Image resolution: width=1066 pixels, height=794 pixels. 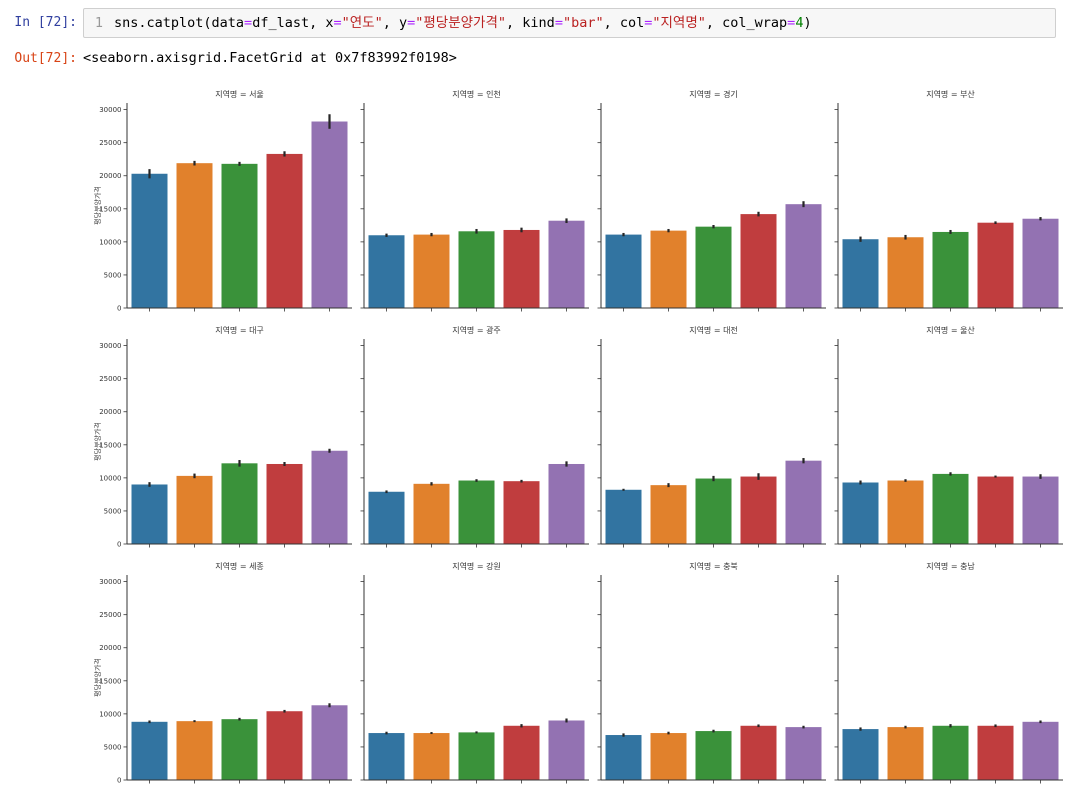 I want to click on code-token: "연도", so click(x=362, y=23).